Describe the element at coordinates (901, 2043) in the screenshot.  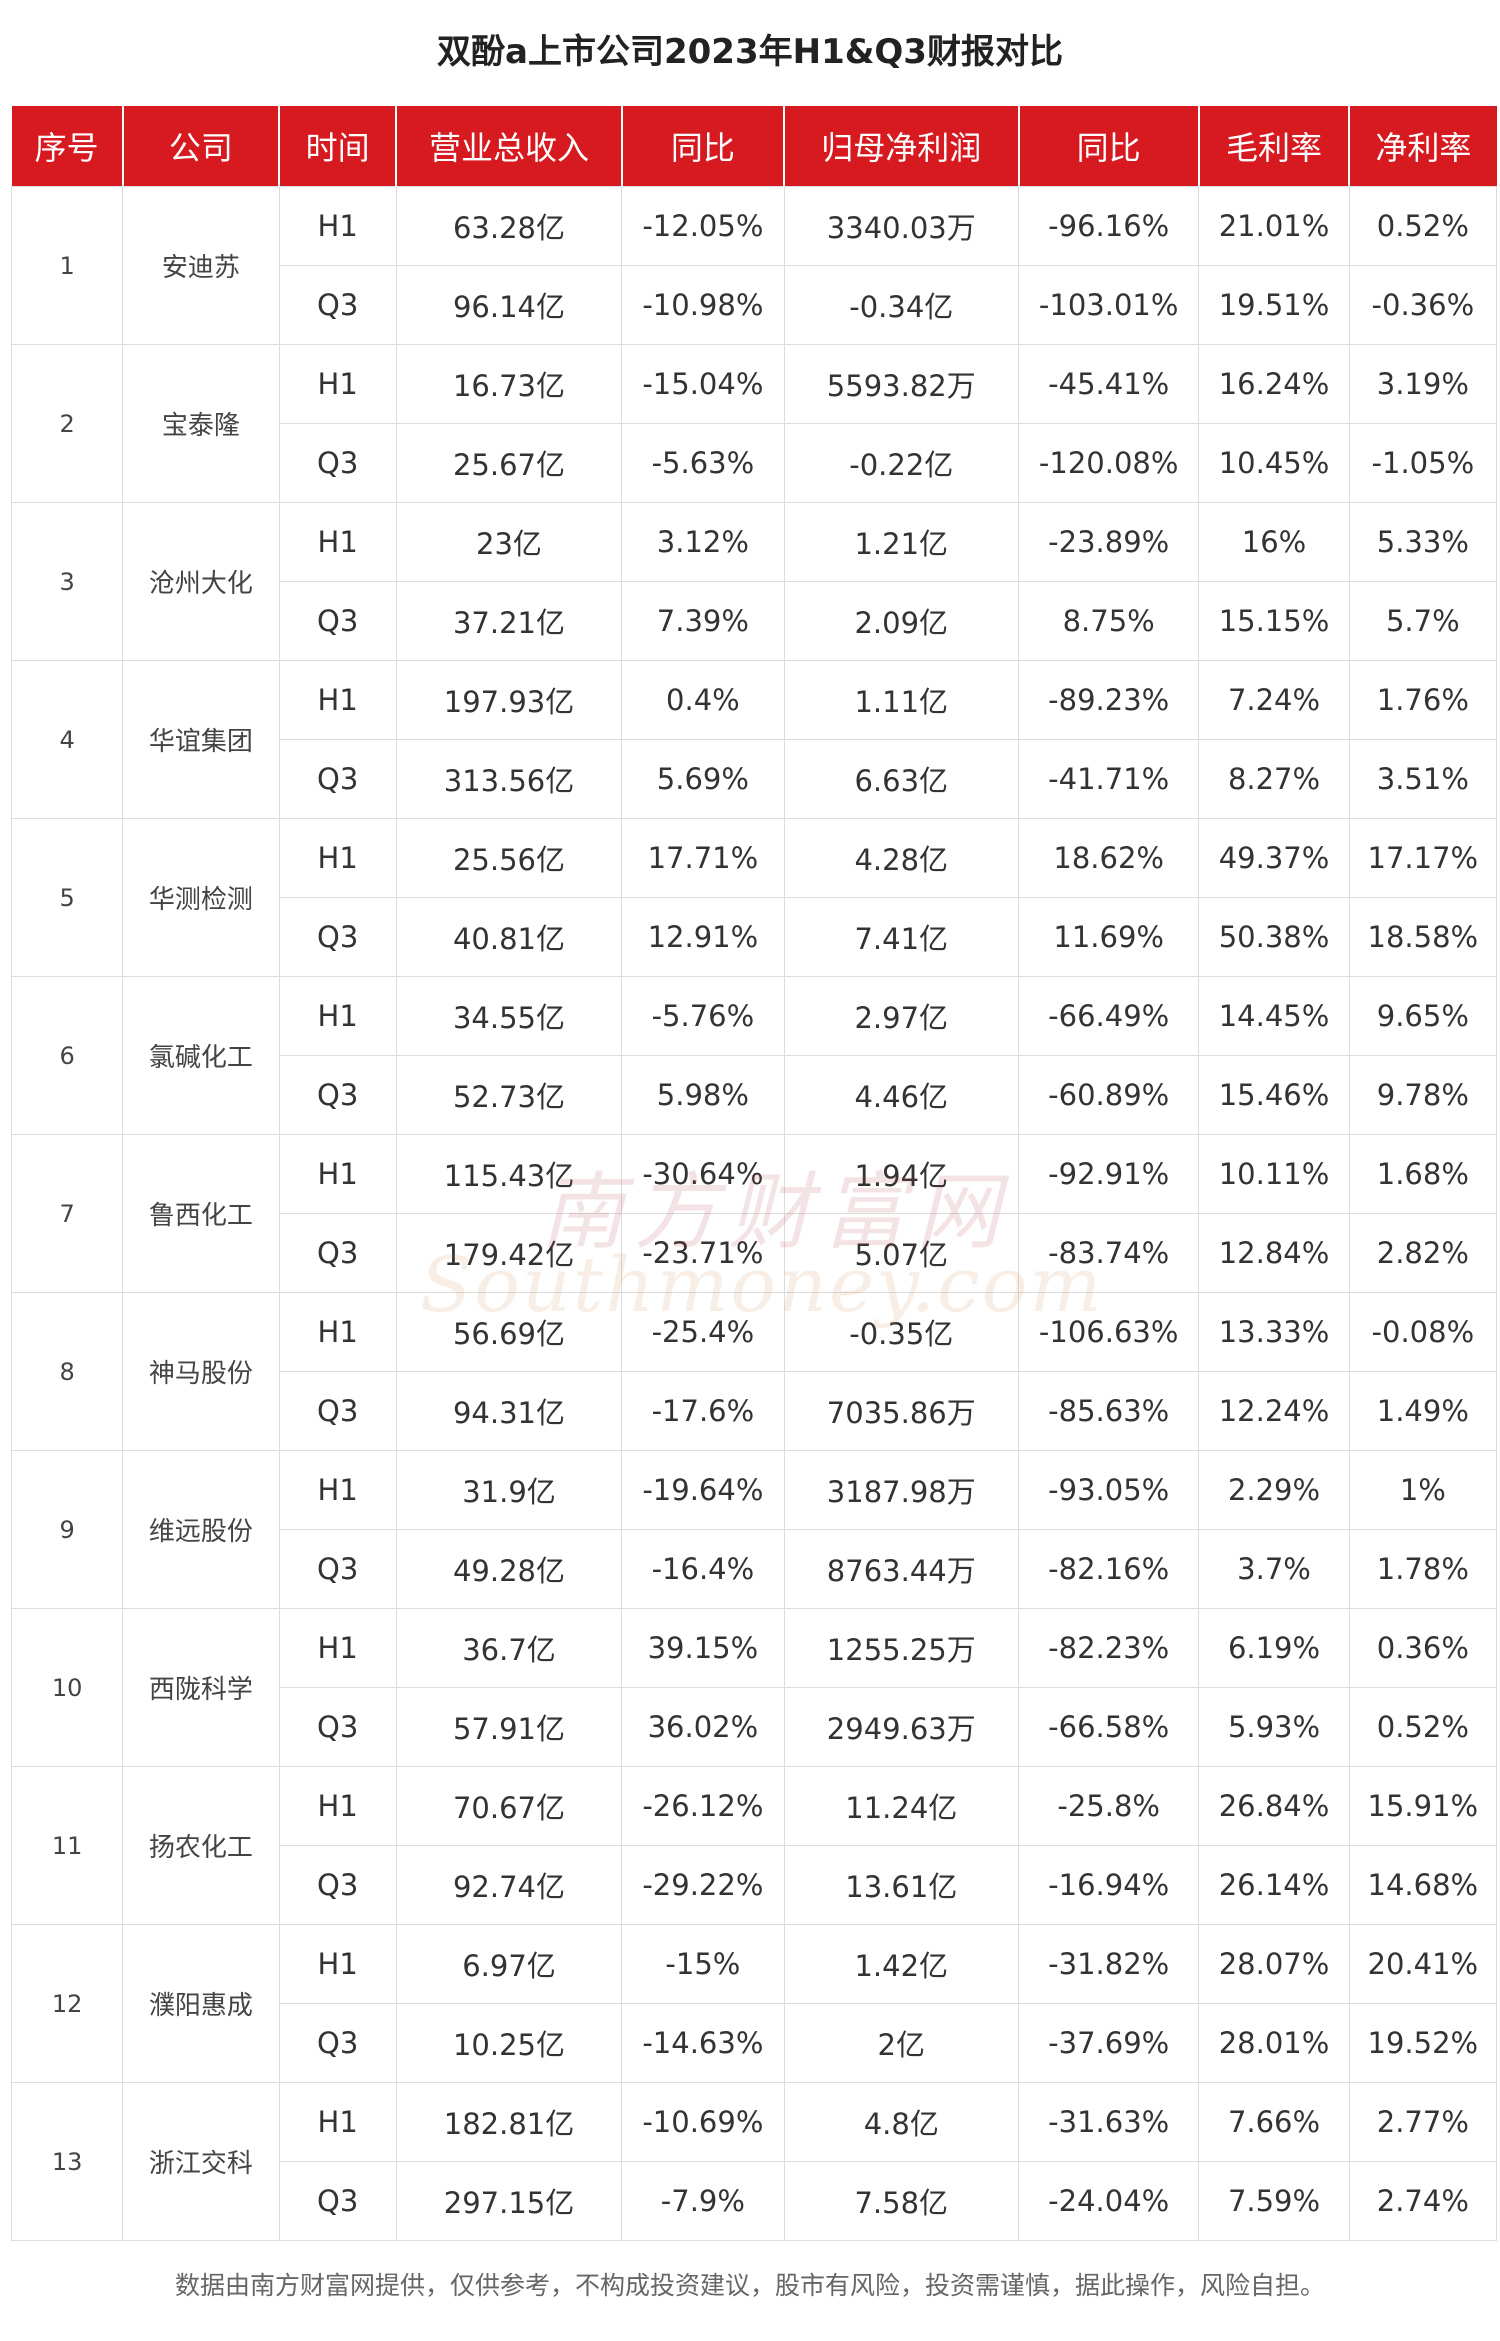
I see `net-profit-cell: 2亿` at that location.